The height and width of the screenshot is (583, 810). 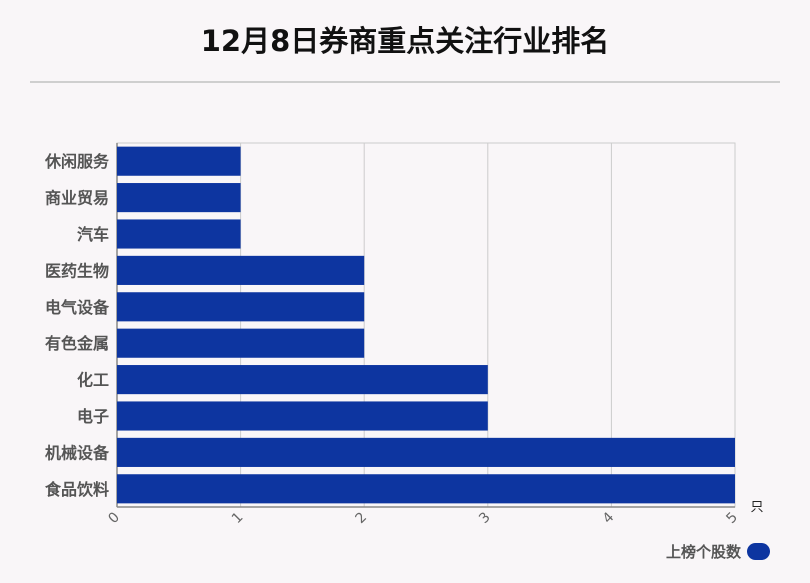 I want to click on legend-swatch, so click(x=758, y=551).